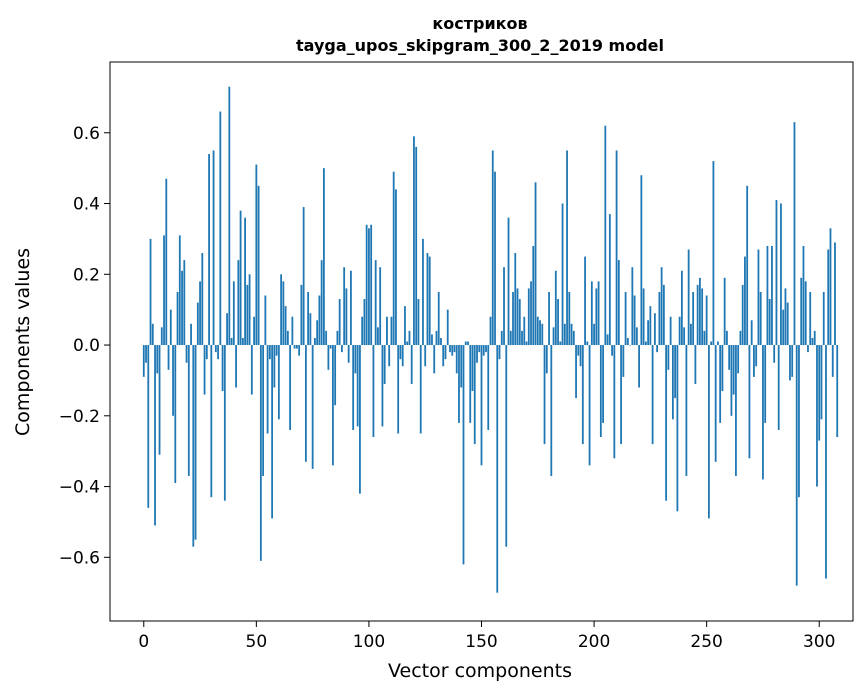  Describe the element at coordinates (819, 642) in the screenshot. I see `x-tick-label: 300` at that location.